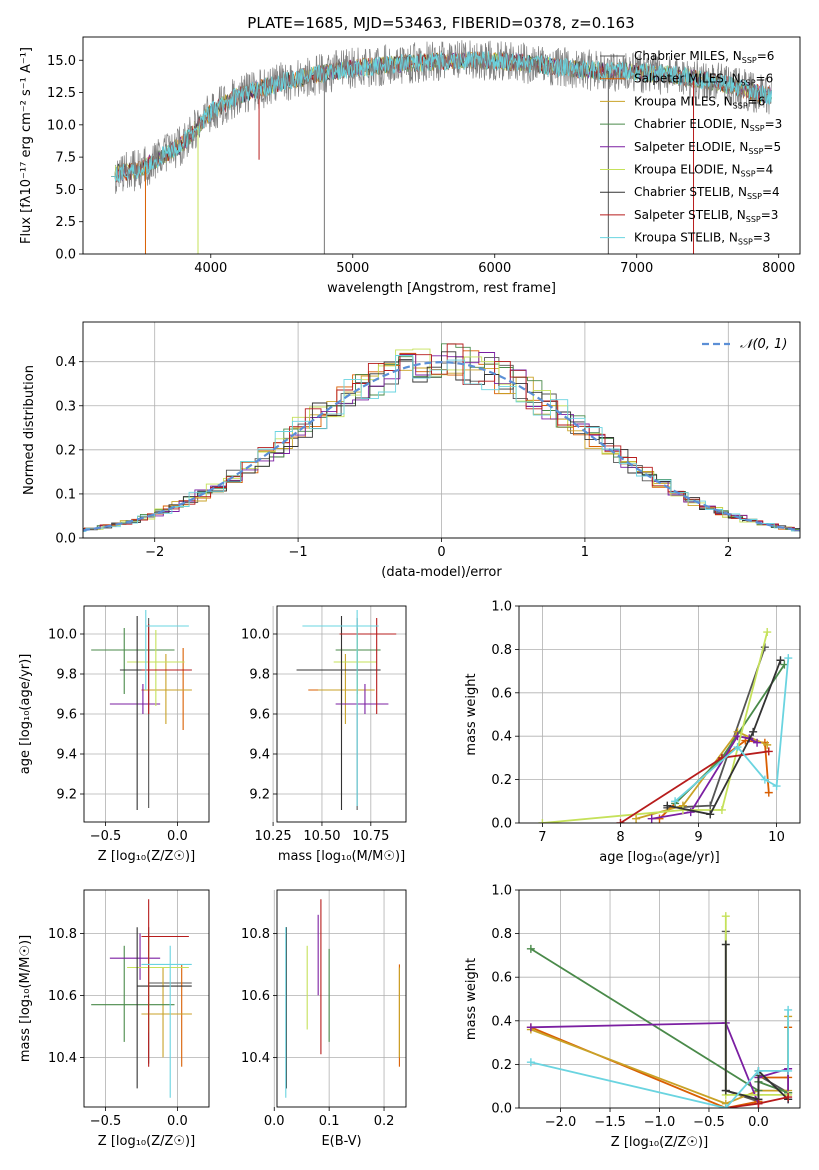 This screenshot has width=819, height=1170. What do you see at coordinates (679, 79) in the screenshot?
I see `legend-name: Salpeter MILES` at bounding box center [679, 79].